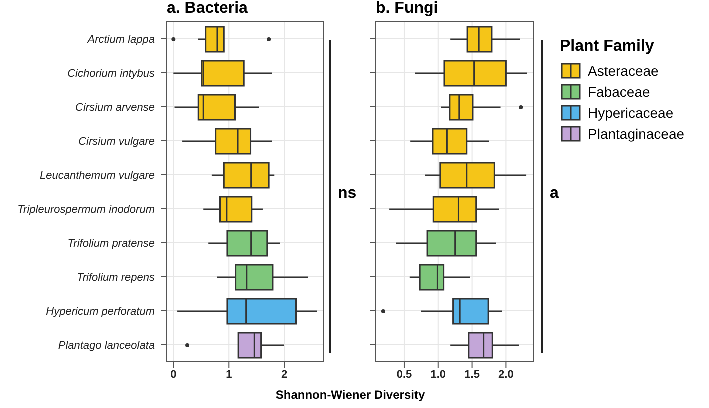 This screenshot has width=709, height=408. Describe the element at coordinates (120, 40) in the screenshot. I see `y-tick-label: Arctium lappa` at that location.